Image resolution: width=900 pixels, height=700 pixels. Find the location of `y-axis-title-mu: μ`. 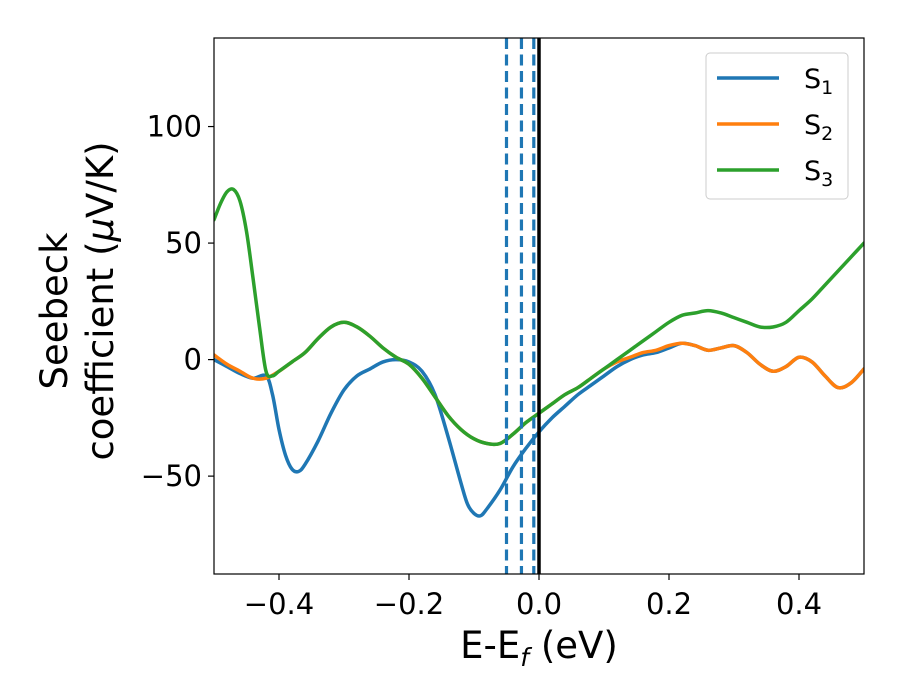

y-axis-title-mu: μ is located at coordinates (100, 230).